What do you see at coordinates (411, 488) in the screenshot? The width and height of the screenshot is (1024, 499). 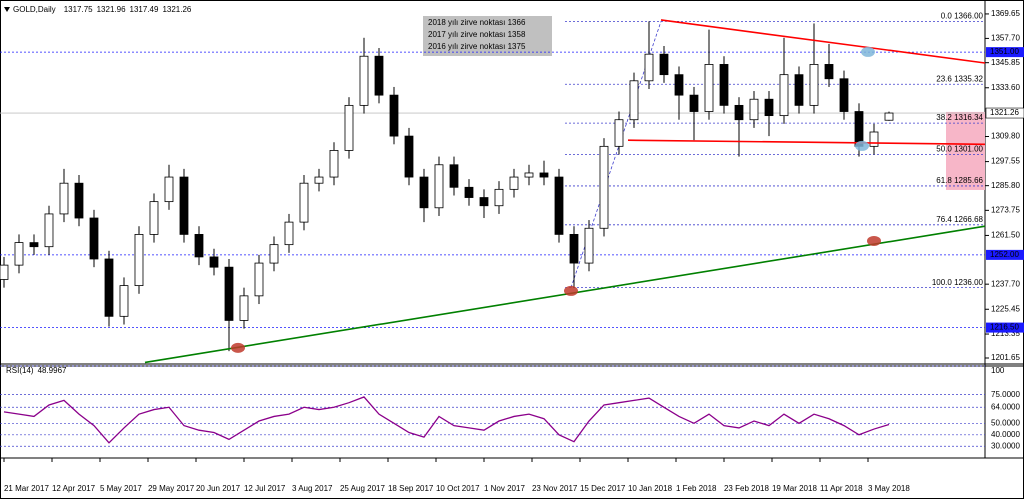 I see `x-tick-label: 18 Sep 2017` at bounding box center [411, 488].